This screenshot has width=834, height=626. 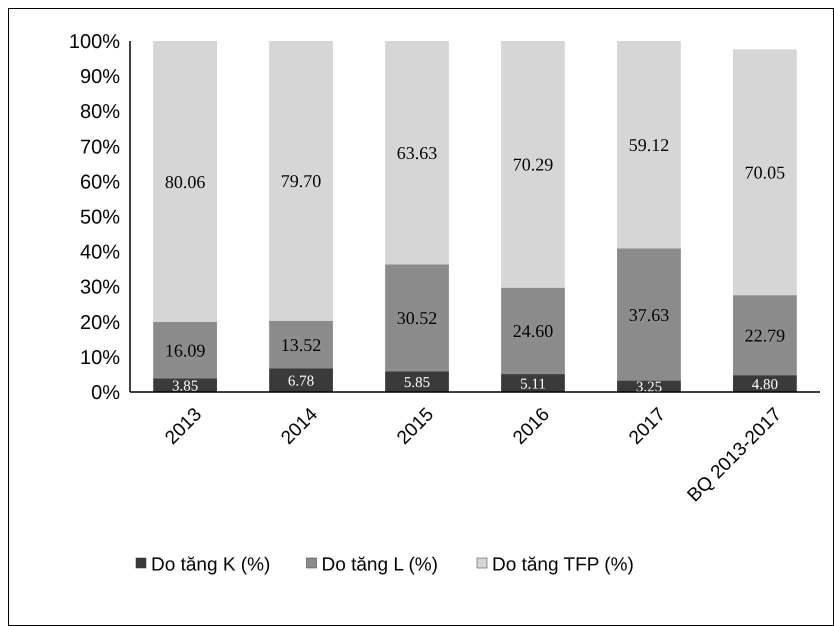 I want to click on data-label: 6.78, so click(x=301, y=381).